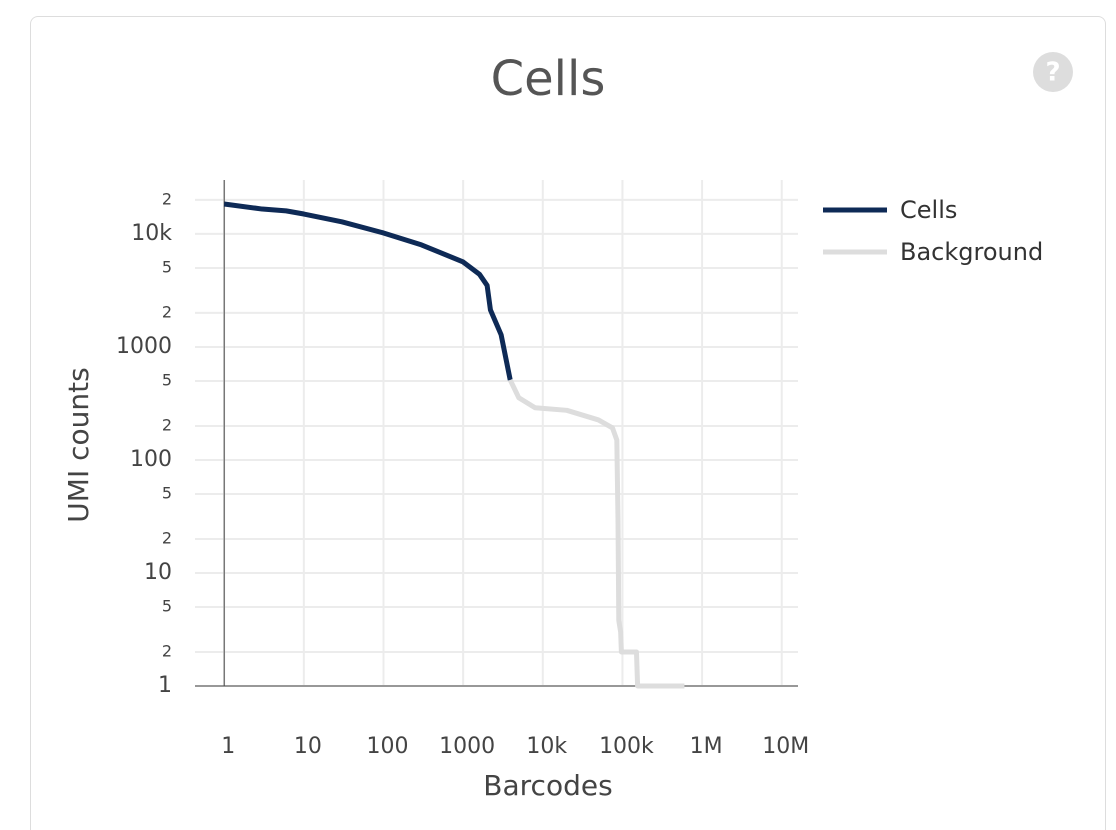 The image size is (1116, 830). Describe the element at coordinates (706, 746) in the screenshot. I see `x-tick-label: 1M` at that location.